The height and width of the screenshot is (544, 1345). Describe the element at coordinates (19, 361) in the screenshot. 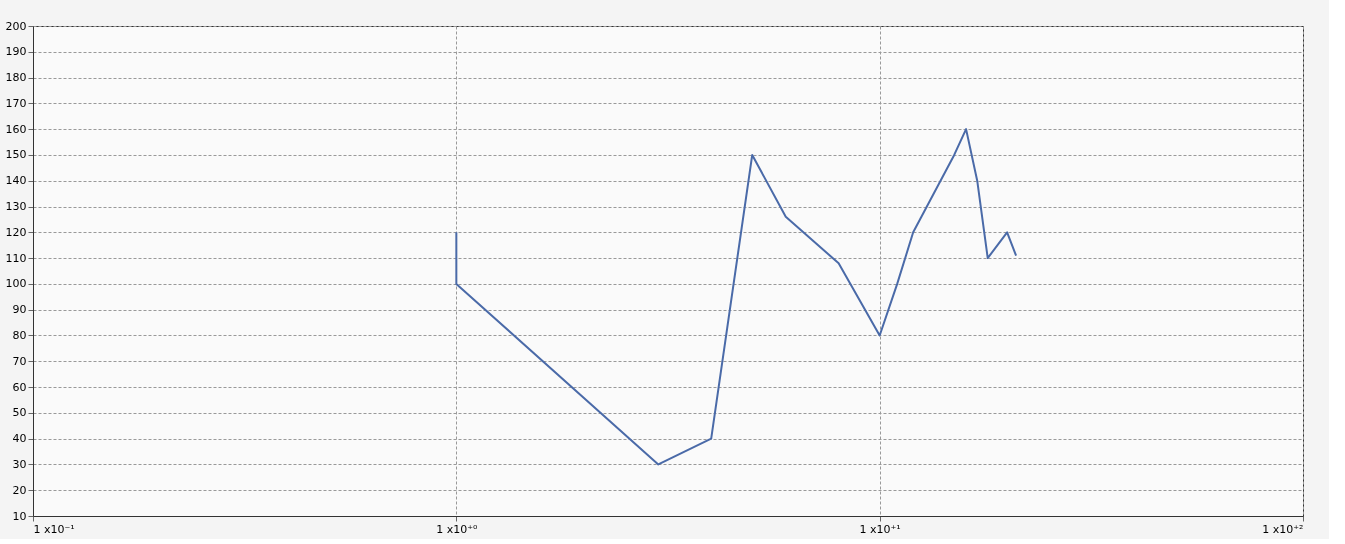

I see `y-tick-label: 70` at that location.